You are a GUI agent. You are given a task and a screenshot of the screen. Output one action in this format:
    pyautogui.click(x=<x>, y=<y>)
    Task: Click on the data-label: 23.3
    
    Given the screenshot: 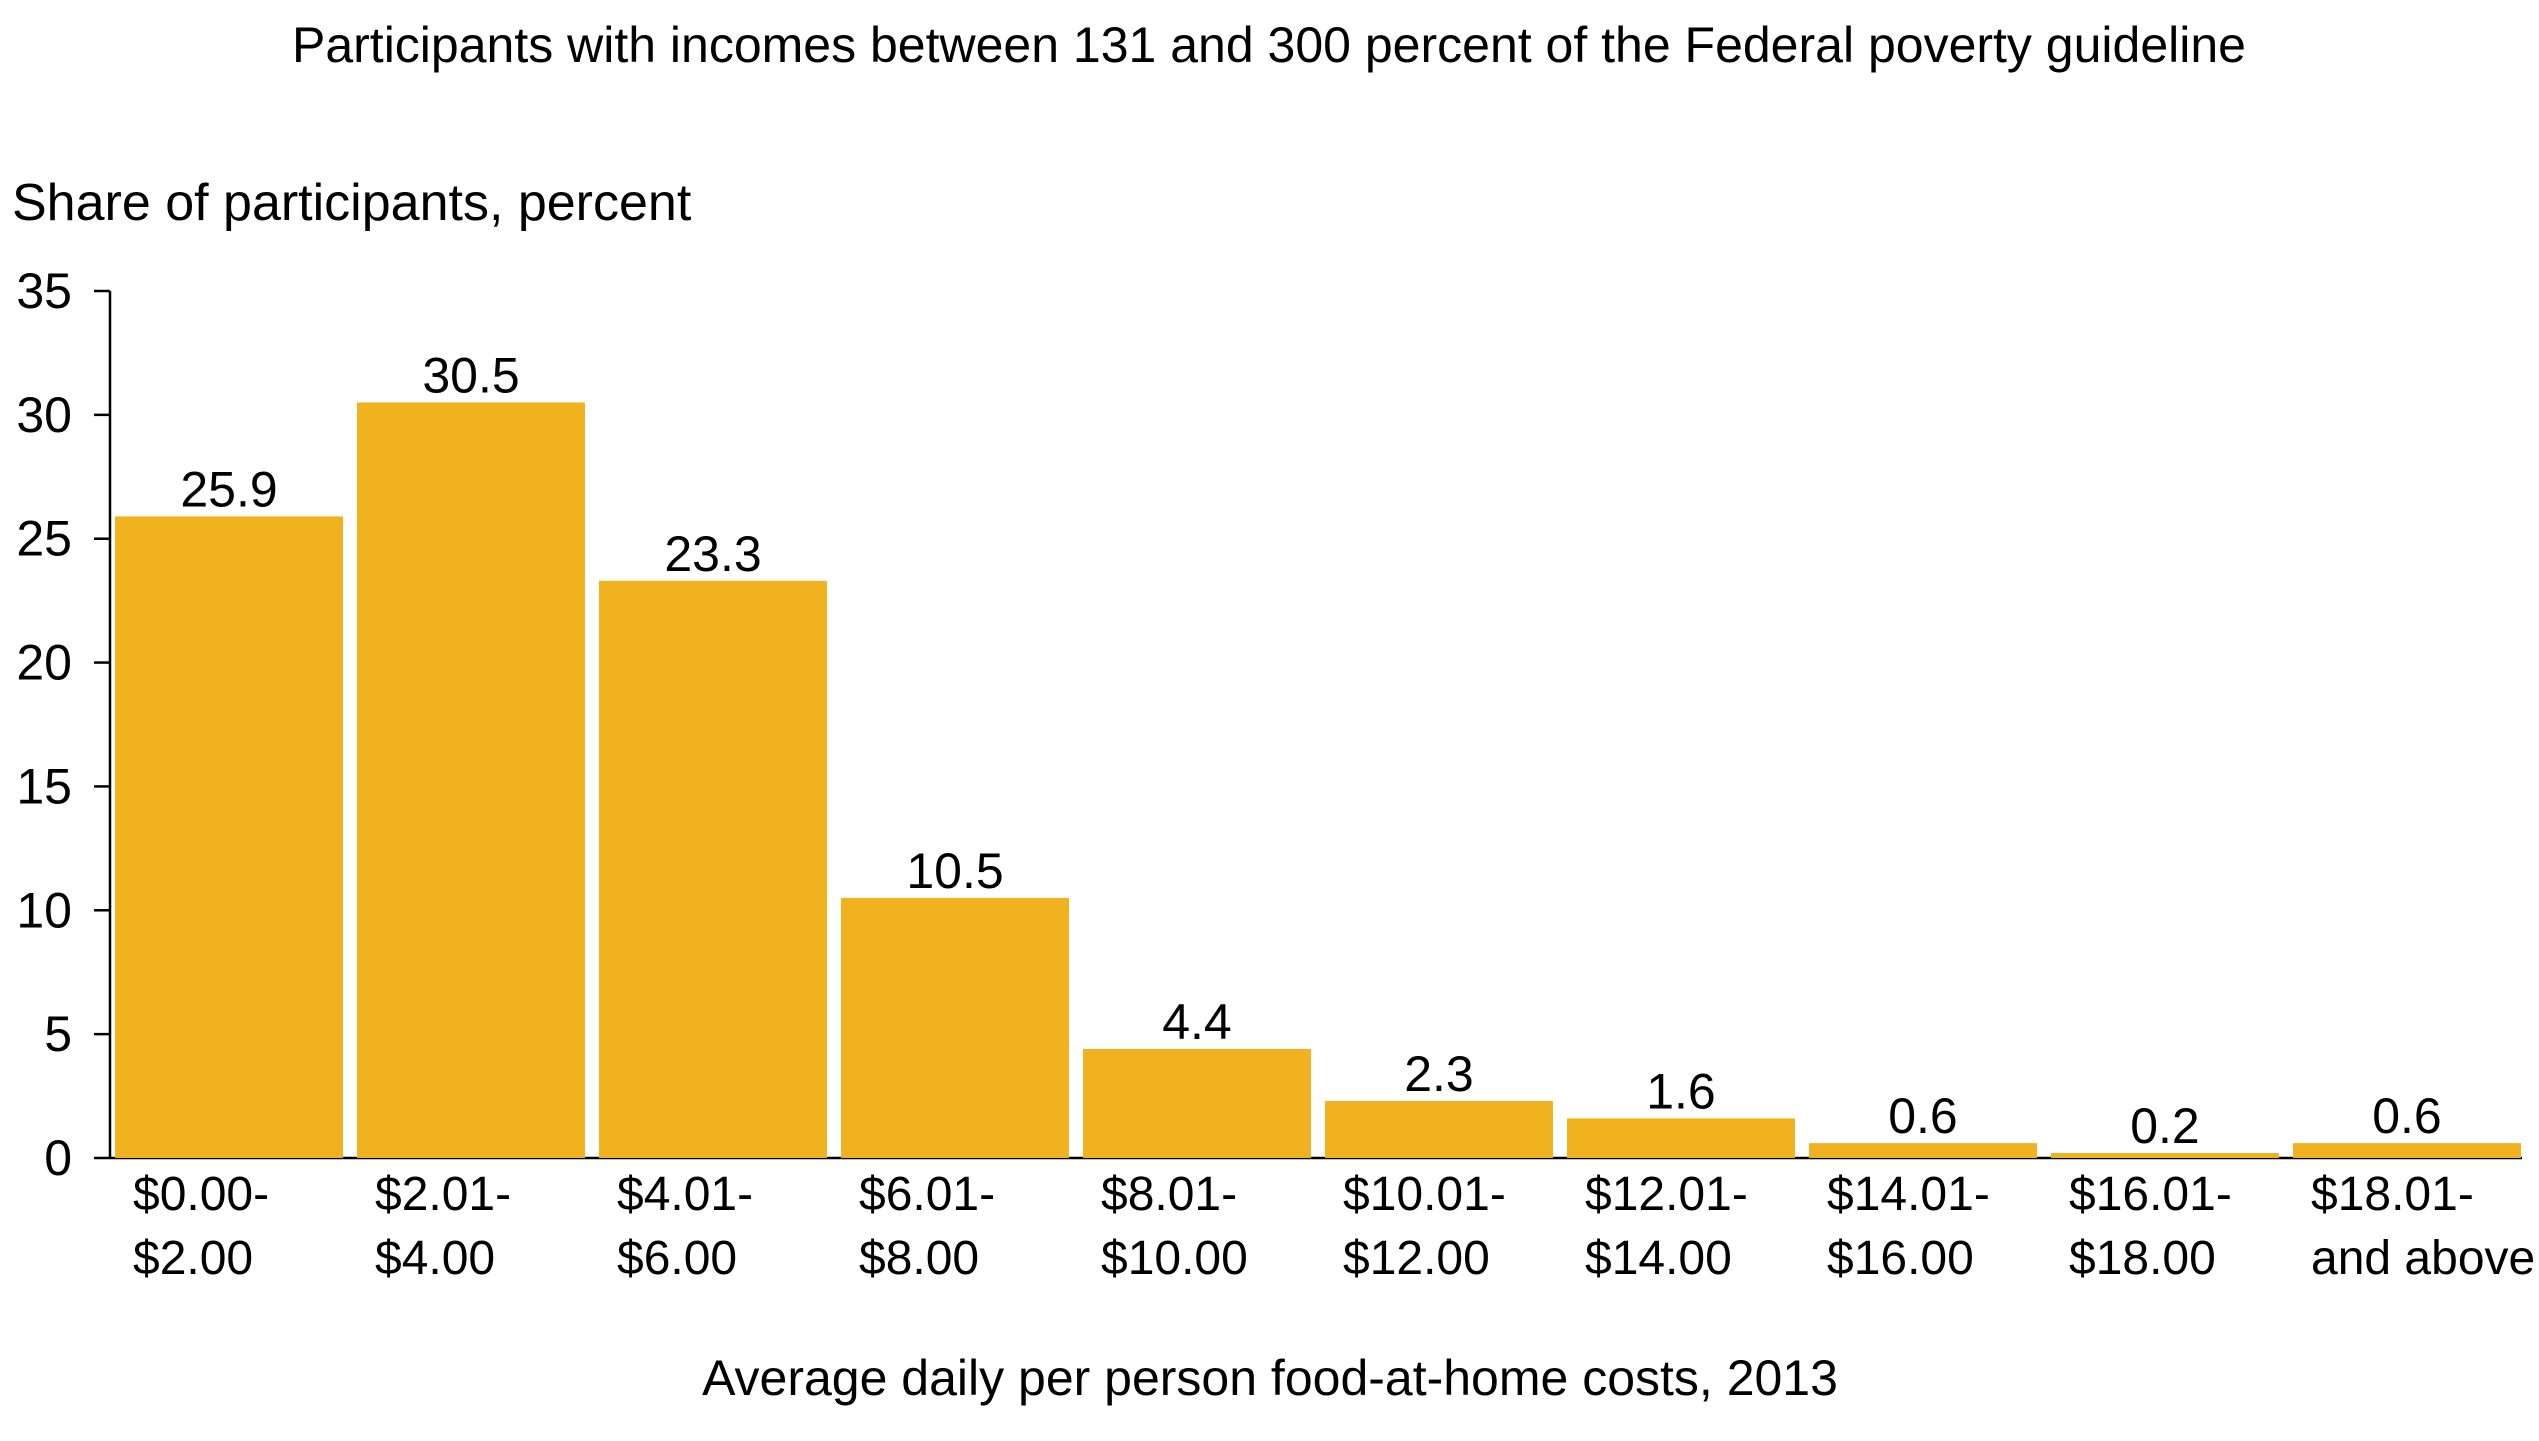 What is the action you would take?
    pyautogui.click(x=712, y=554)
    